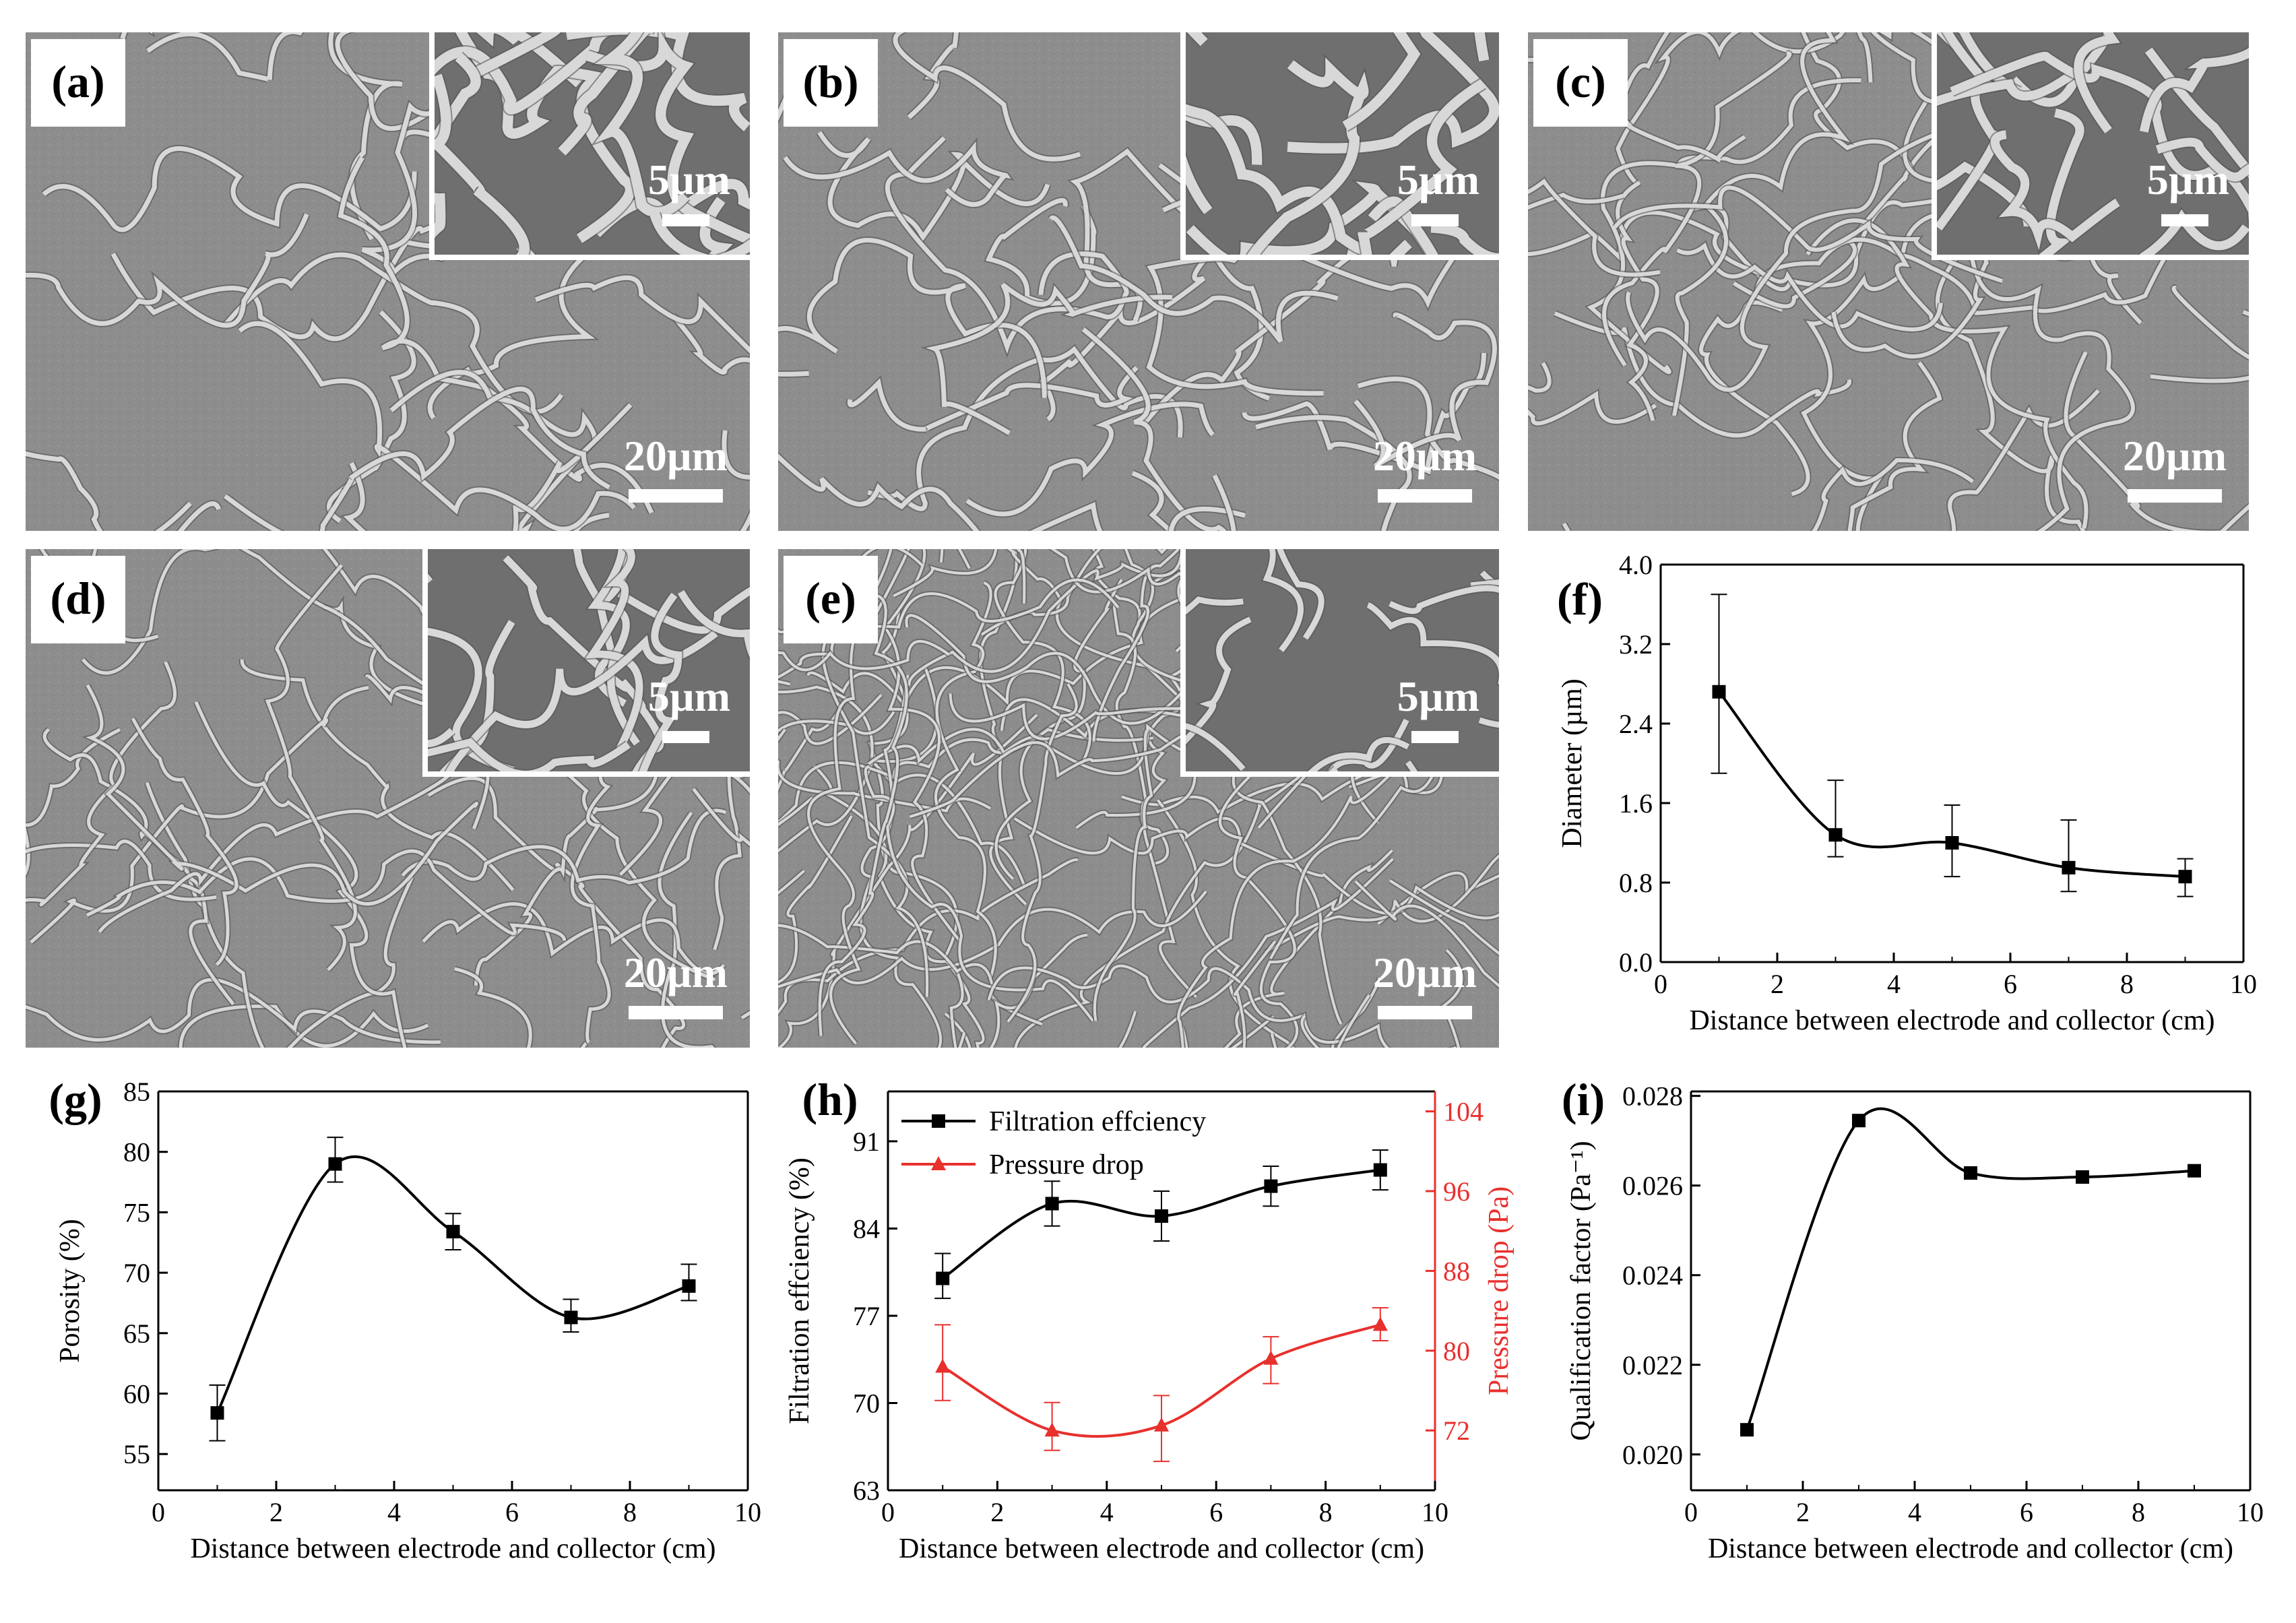  Describe the element at coordinates (2010, 984) in the screenshot. I see `x-tick-label: 6` at that location.